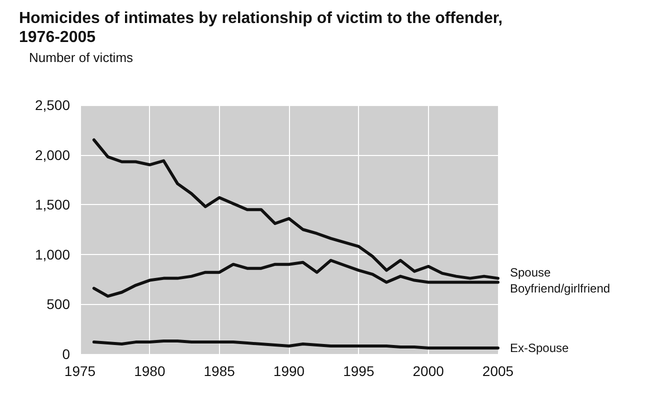 The height and width of the screenshot is (405, 654). I want to click on y-tick-label: 2,500, so click(52, 105).